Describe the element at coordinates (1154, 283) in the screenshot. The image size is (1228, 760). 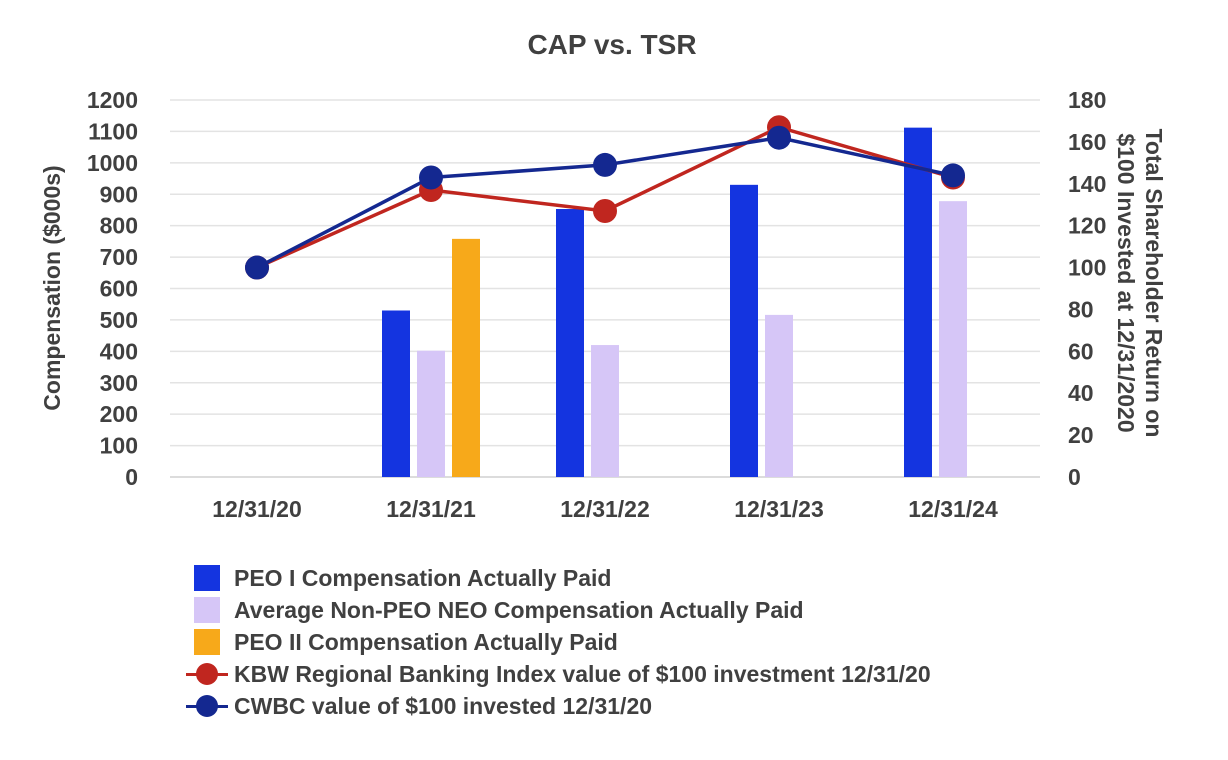
I see `right-axis-label-line1: Total Shareholder Return on` at that location.